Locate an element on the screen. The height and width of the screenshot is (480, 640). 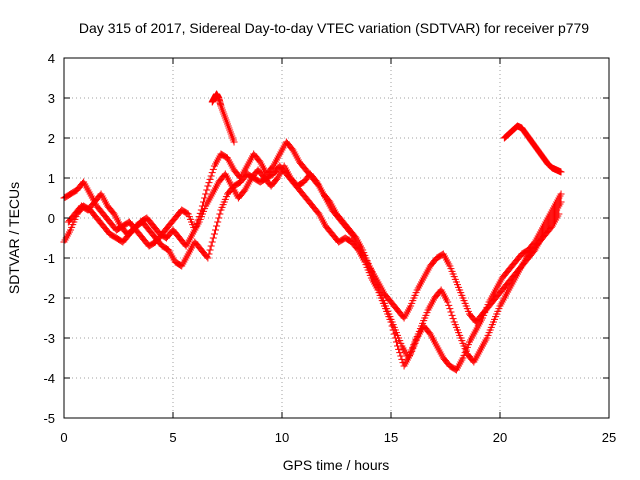
y-tick-label: -2 is located at coordinates (49, 298).